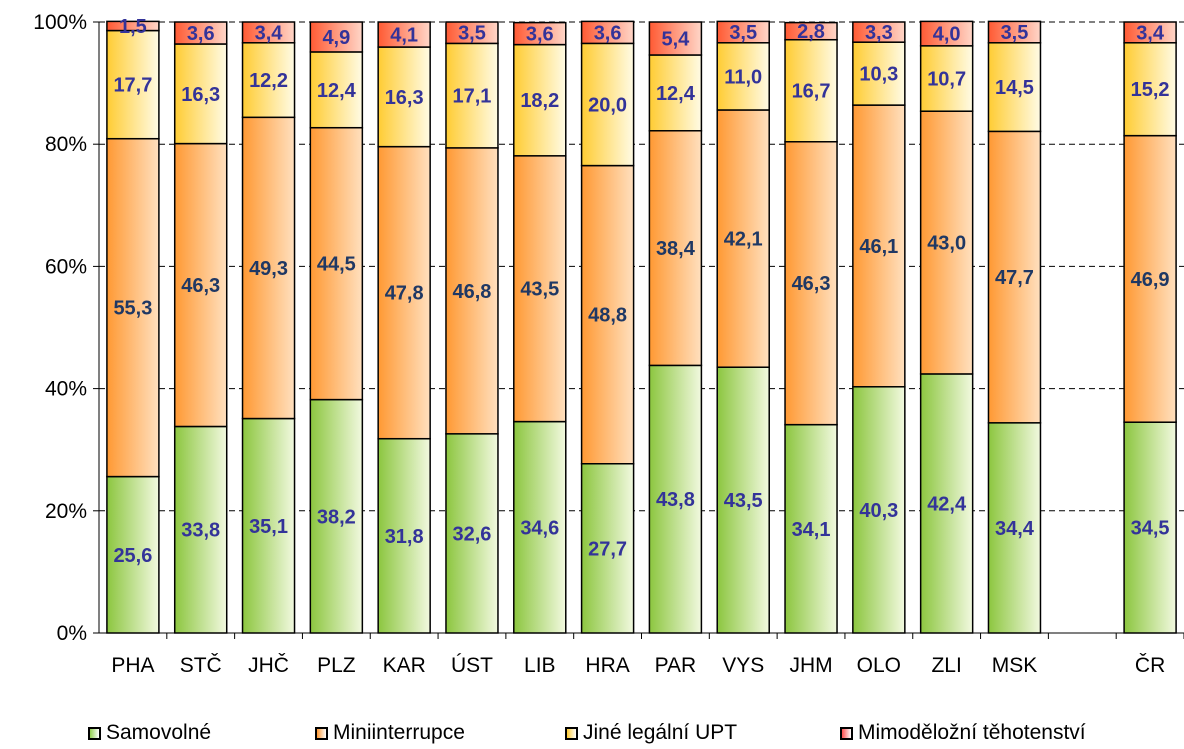 This screenshot has width=1184, height=749. I want to click on legend-item: Jiné legální UPT, so click(651, 733).